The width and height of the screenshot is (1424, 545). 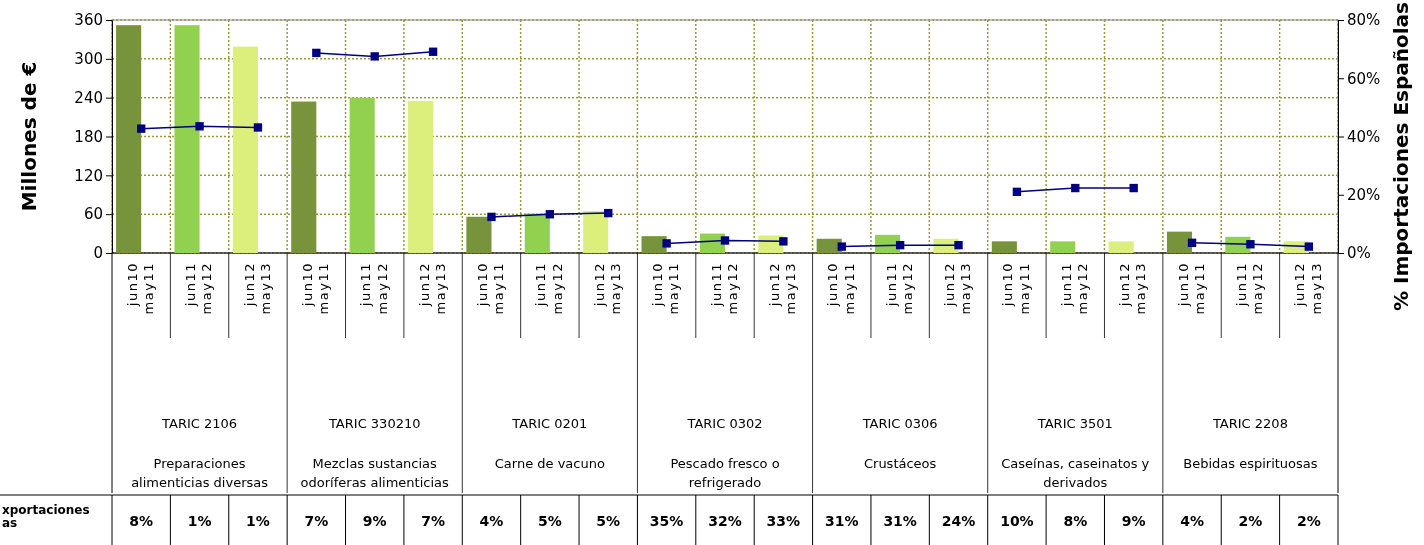 What do you see at coordinates (200, 473) in the screenshot?
I see `text: Preparaciones alimenticias diversas` at bounding box center [200, 473].